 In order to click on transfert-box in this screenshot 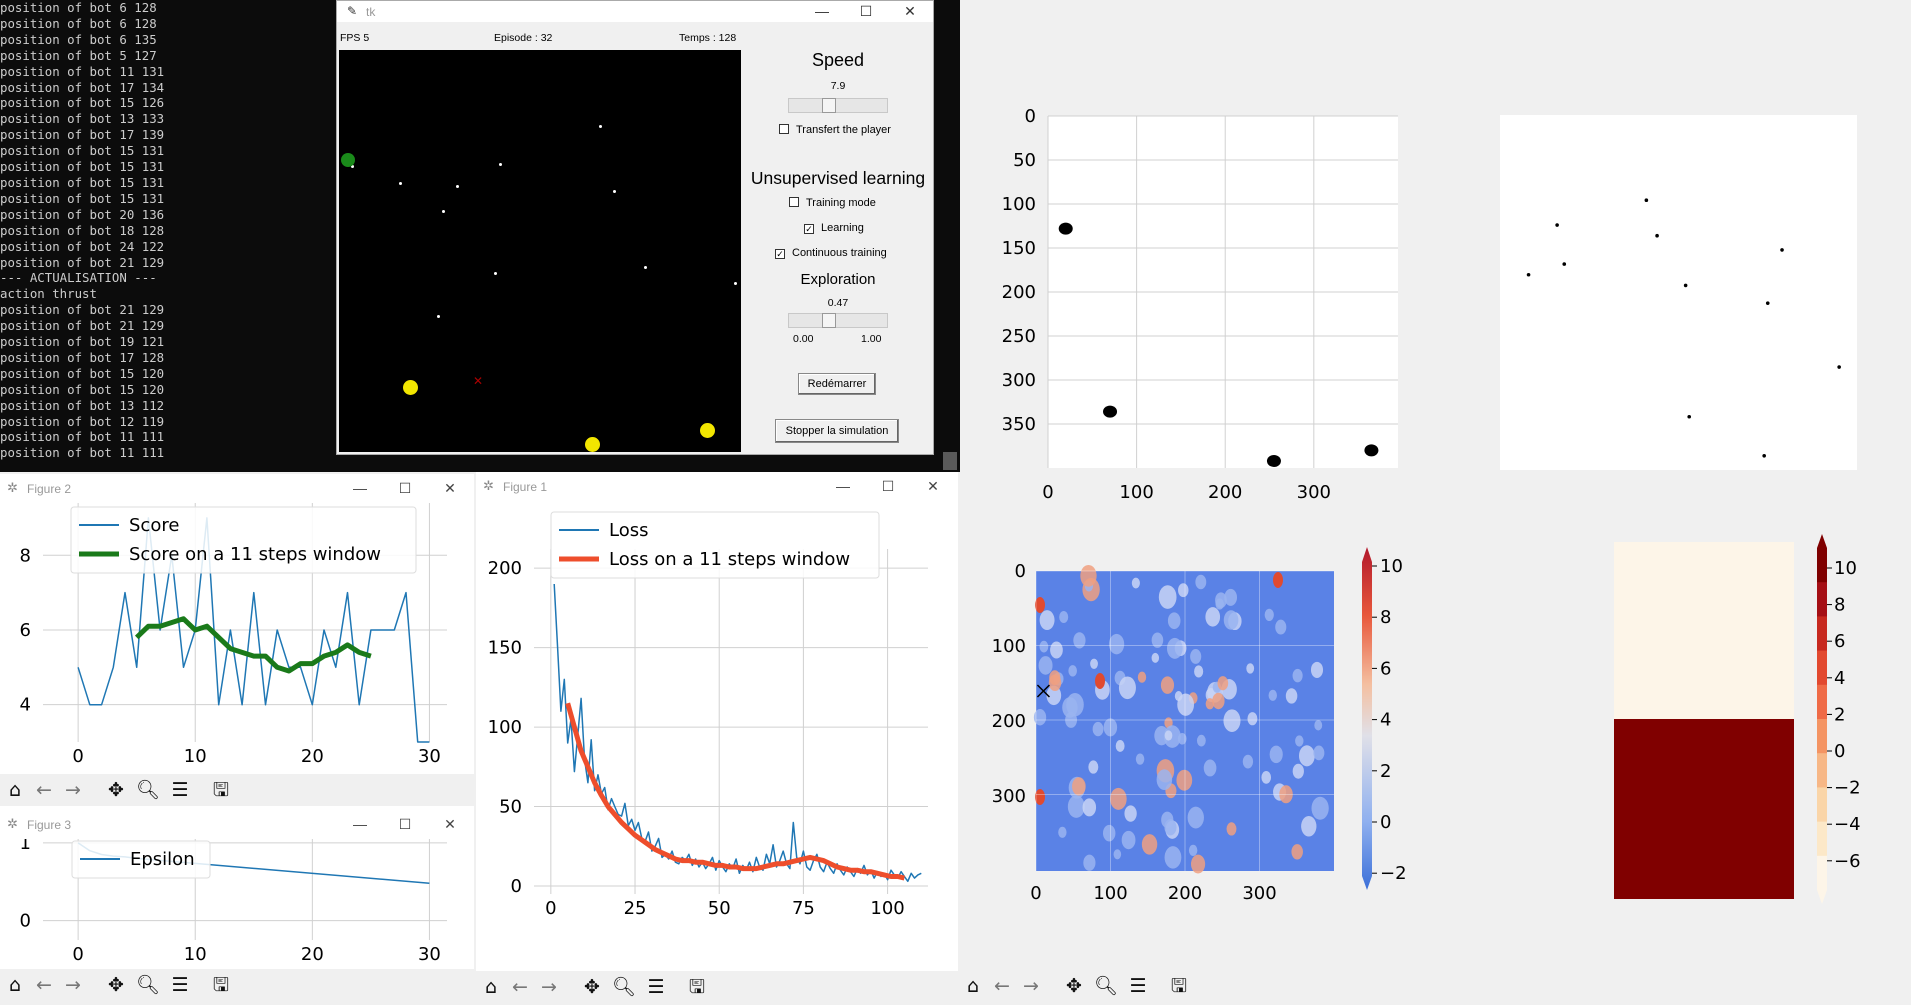, I will do `click(784, 129)`.